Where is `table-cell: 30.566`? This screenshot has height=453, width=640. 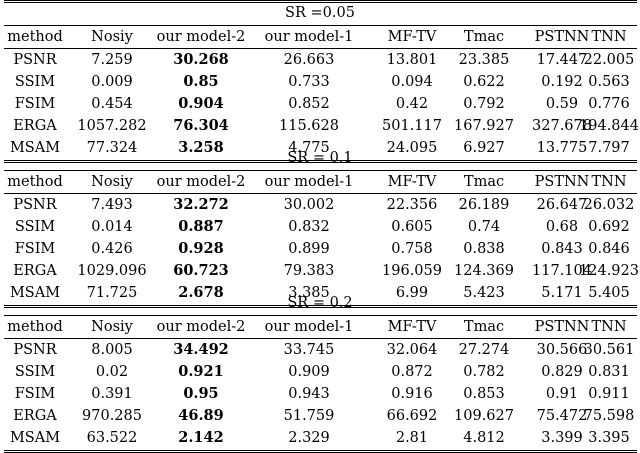
table-cell: 30.566 is located at coordinates (562, 350).